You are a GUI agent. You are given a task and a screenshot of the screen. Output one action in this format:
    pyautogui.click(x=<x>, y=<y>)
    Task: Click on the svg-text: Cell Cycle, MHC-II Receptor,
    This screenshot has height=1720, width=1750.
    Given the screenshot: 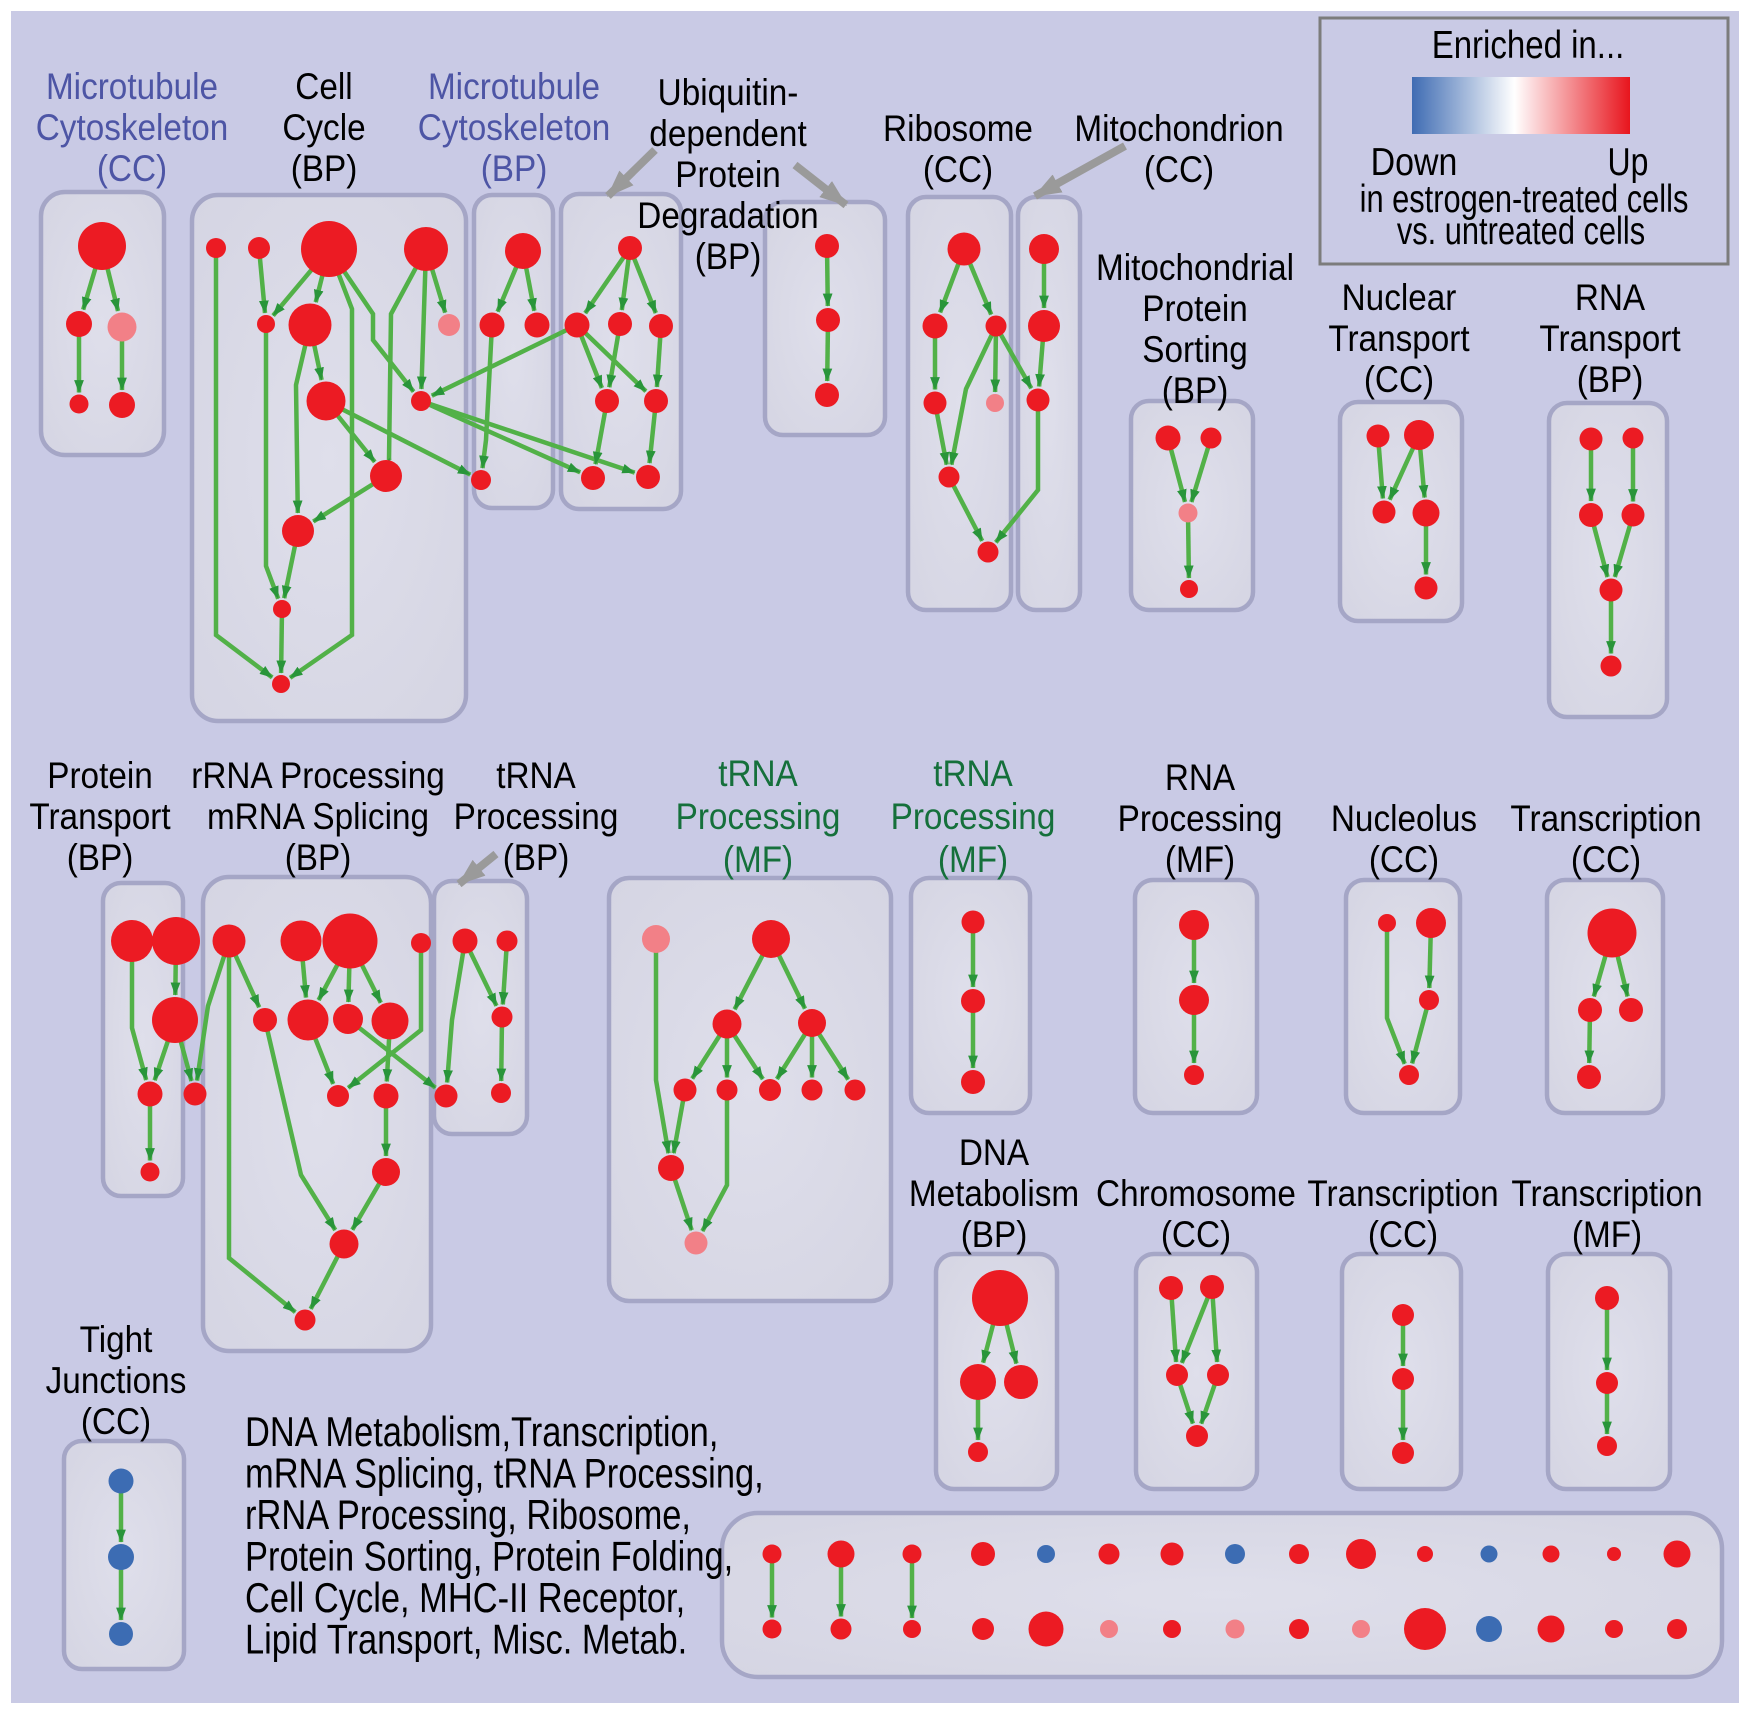 What is the action you would take?
    pyautogui.click(x=465, y=1597)
    